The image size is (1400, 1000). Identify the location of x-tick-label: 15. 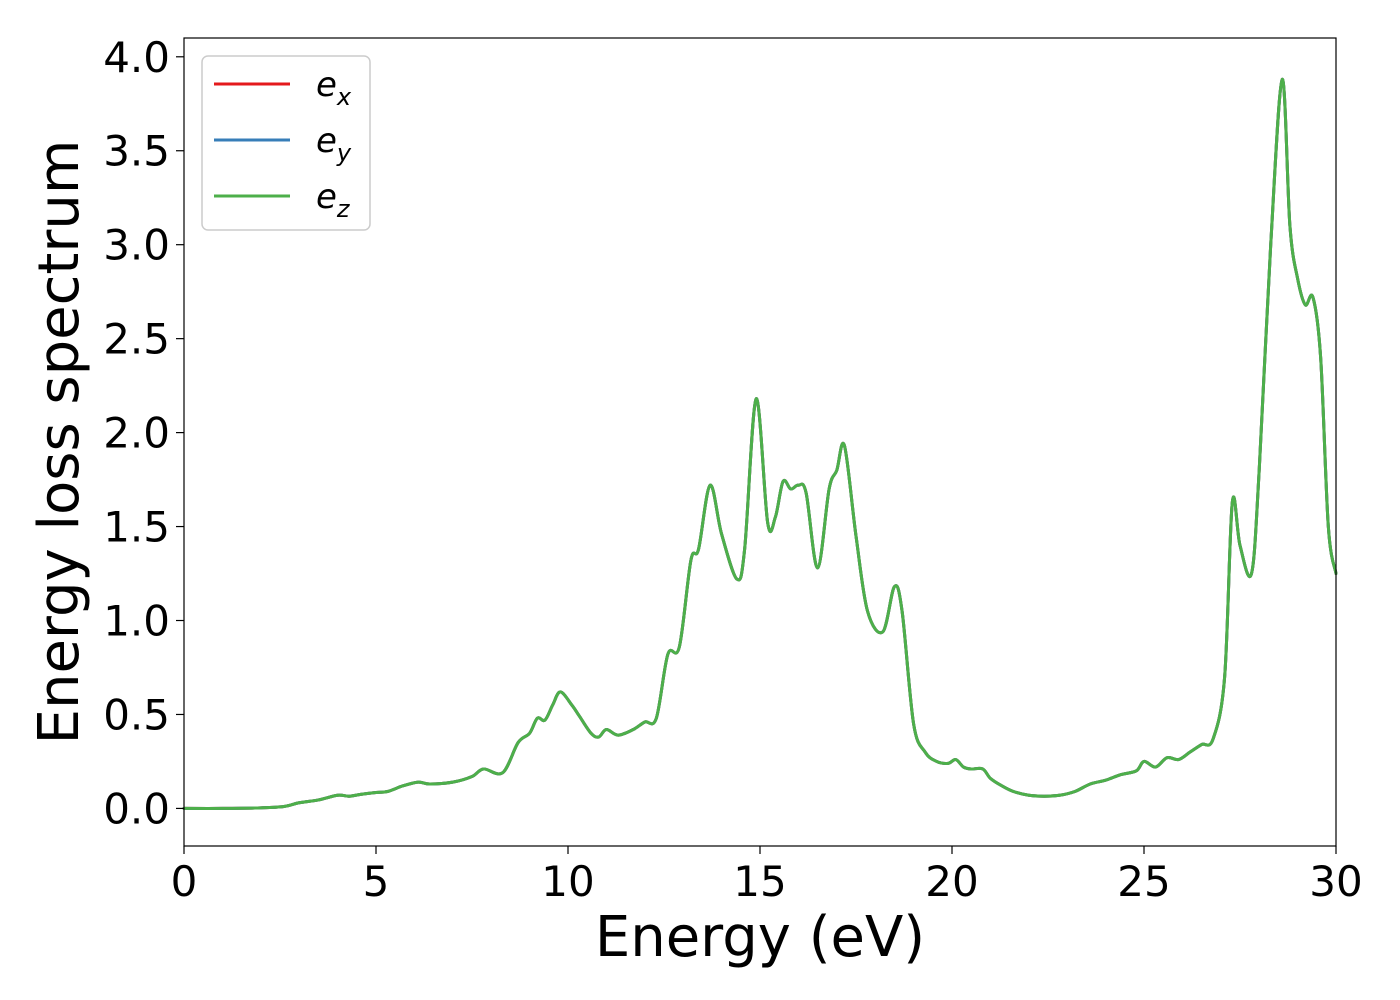
(759, 881).